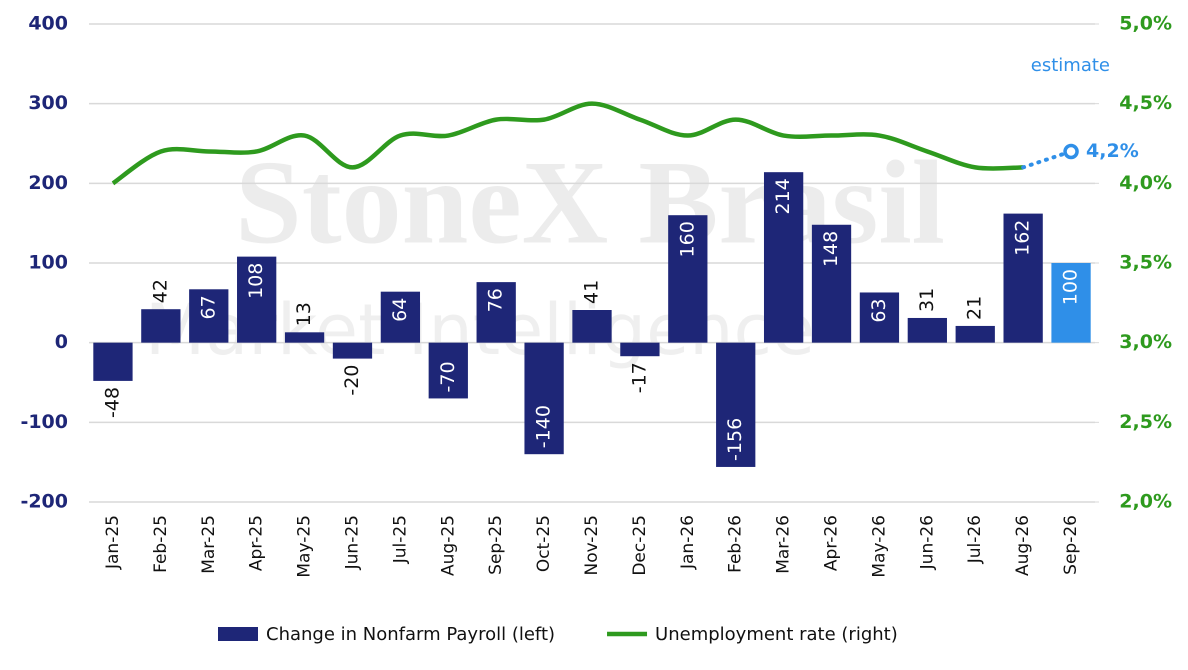 The height and width of the screenshot is (670, 1188). I want to click on legend-label: Unemployment rate (right), so click(776, 634).